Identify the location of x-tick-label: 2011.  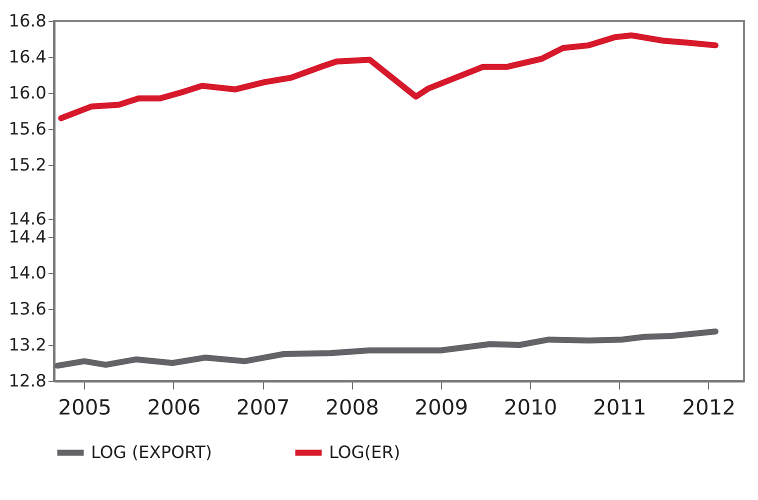
(619, 408).